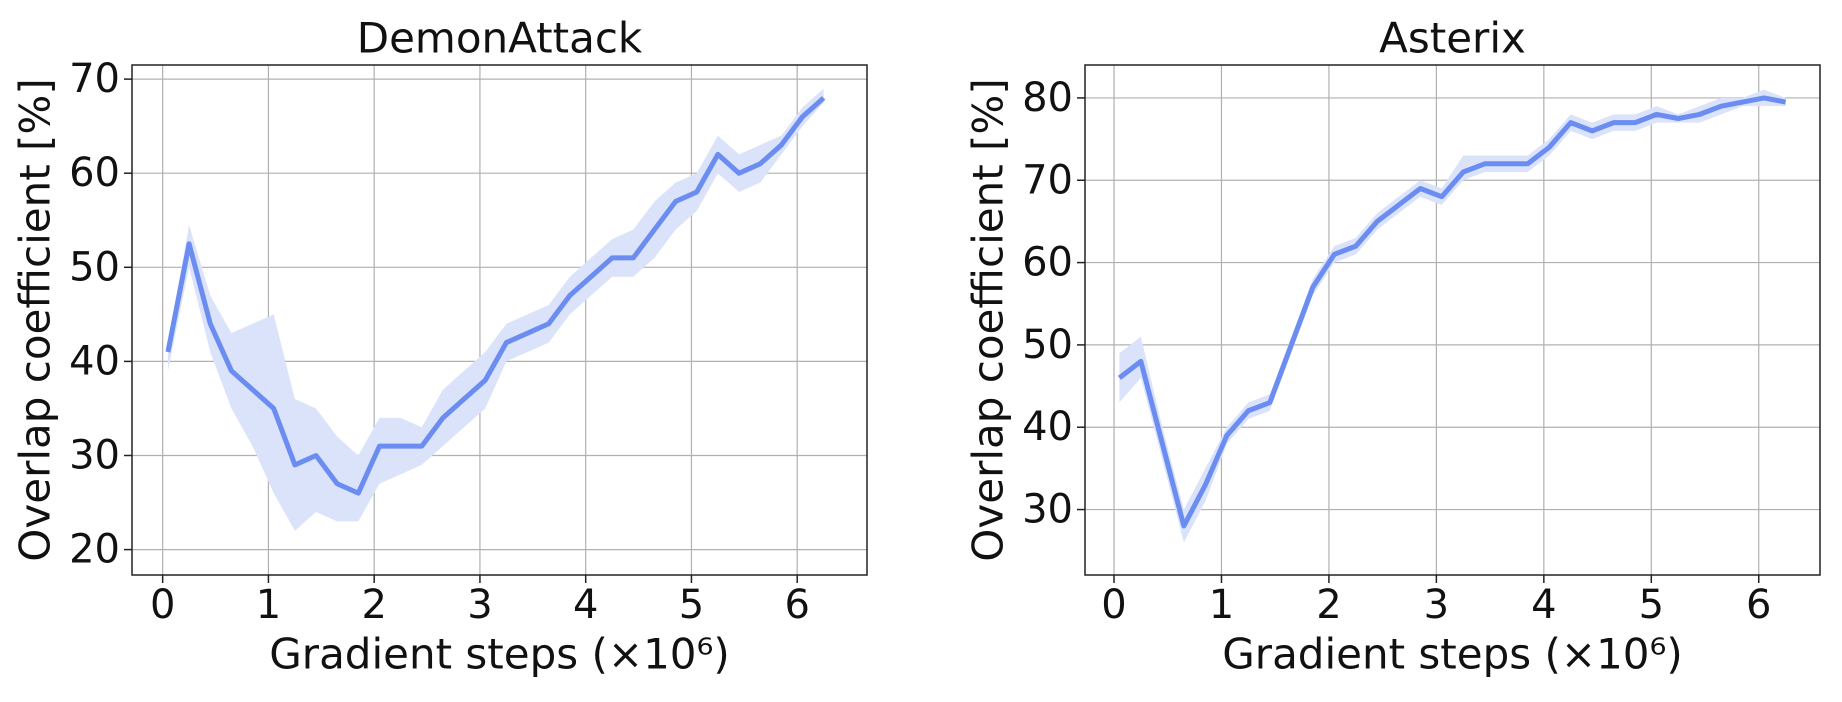  What do you see at coordinates (94, 550) in the screenshot?
I see `y-tick-label: 20` at bounding box center [94, 550].